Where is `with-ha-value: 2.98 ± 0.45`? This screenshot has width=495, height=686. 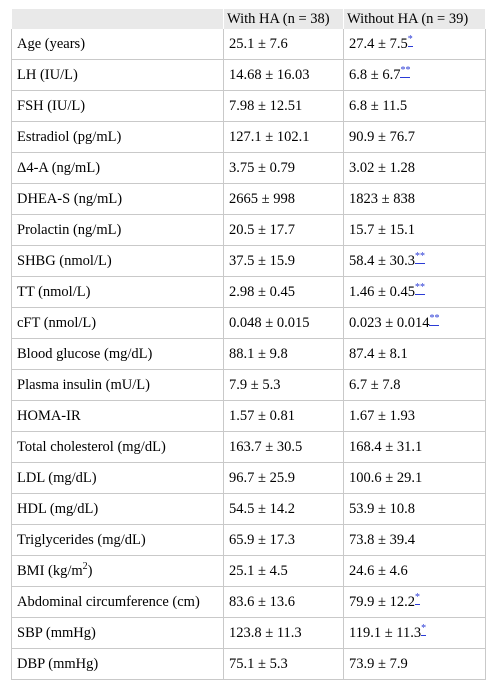 with-ha-value: 2.98 ± 0.45 is located at coordinates (283, 292).